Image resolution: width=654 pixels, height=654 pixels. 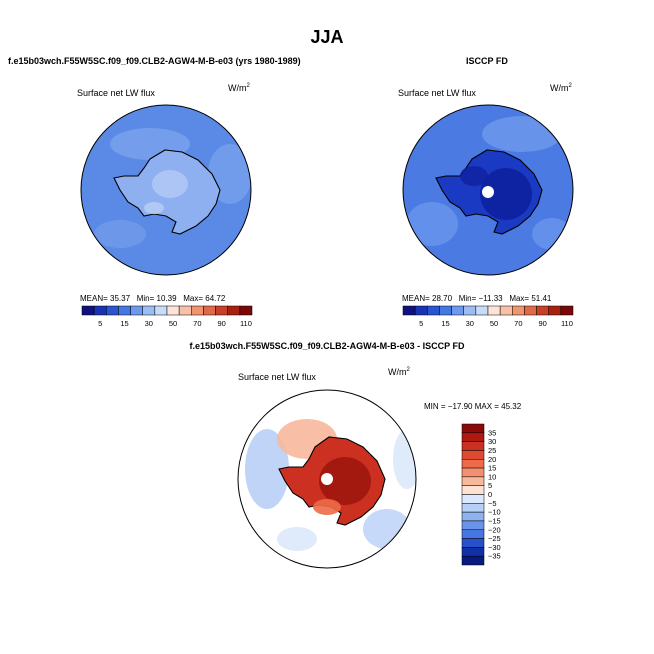 What do you see at coordinates (490, 485) in the screenshot?
I see `panel3-colorbar-label: 5` at bounding box center [490, 485].